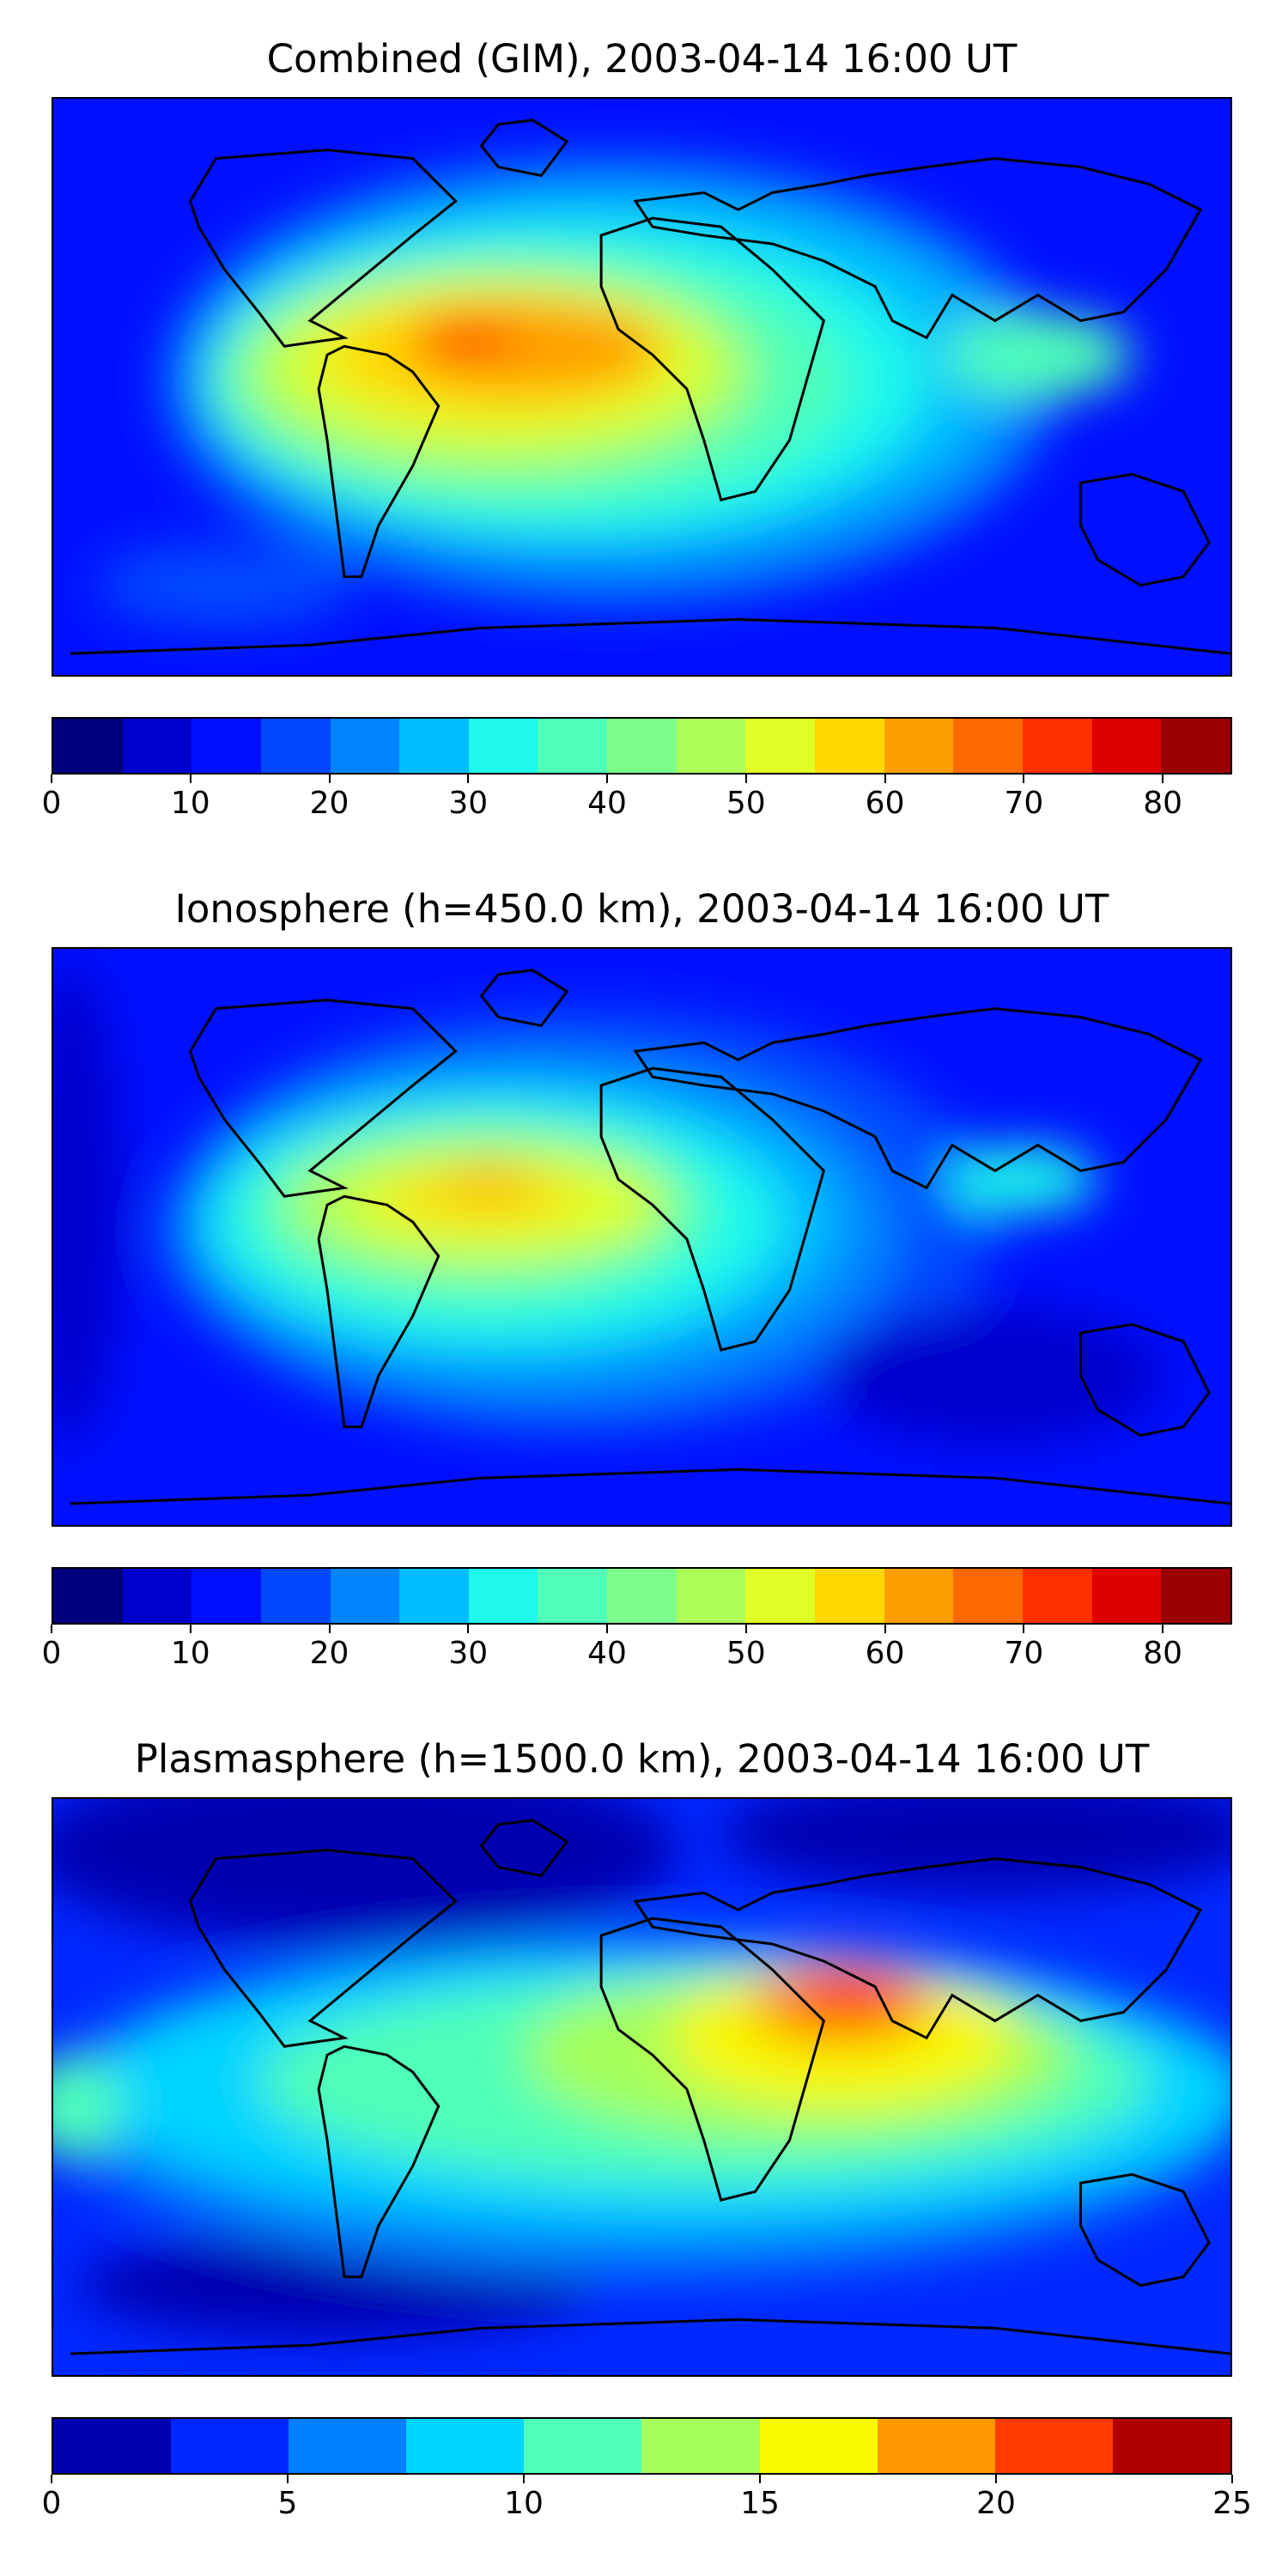 The height and width of the screenshot is (2576, 1288). Describe the element at coordinates (614, 393) in the screenshot. I see `contour-fill` at that location.